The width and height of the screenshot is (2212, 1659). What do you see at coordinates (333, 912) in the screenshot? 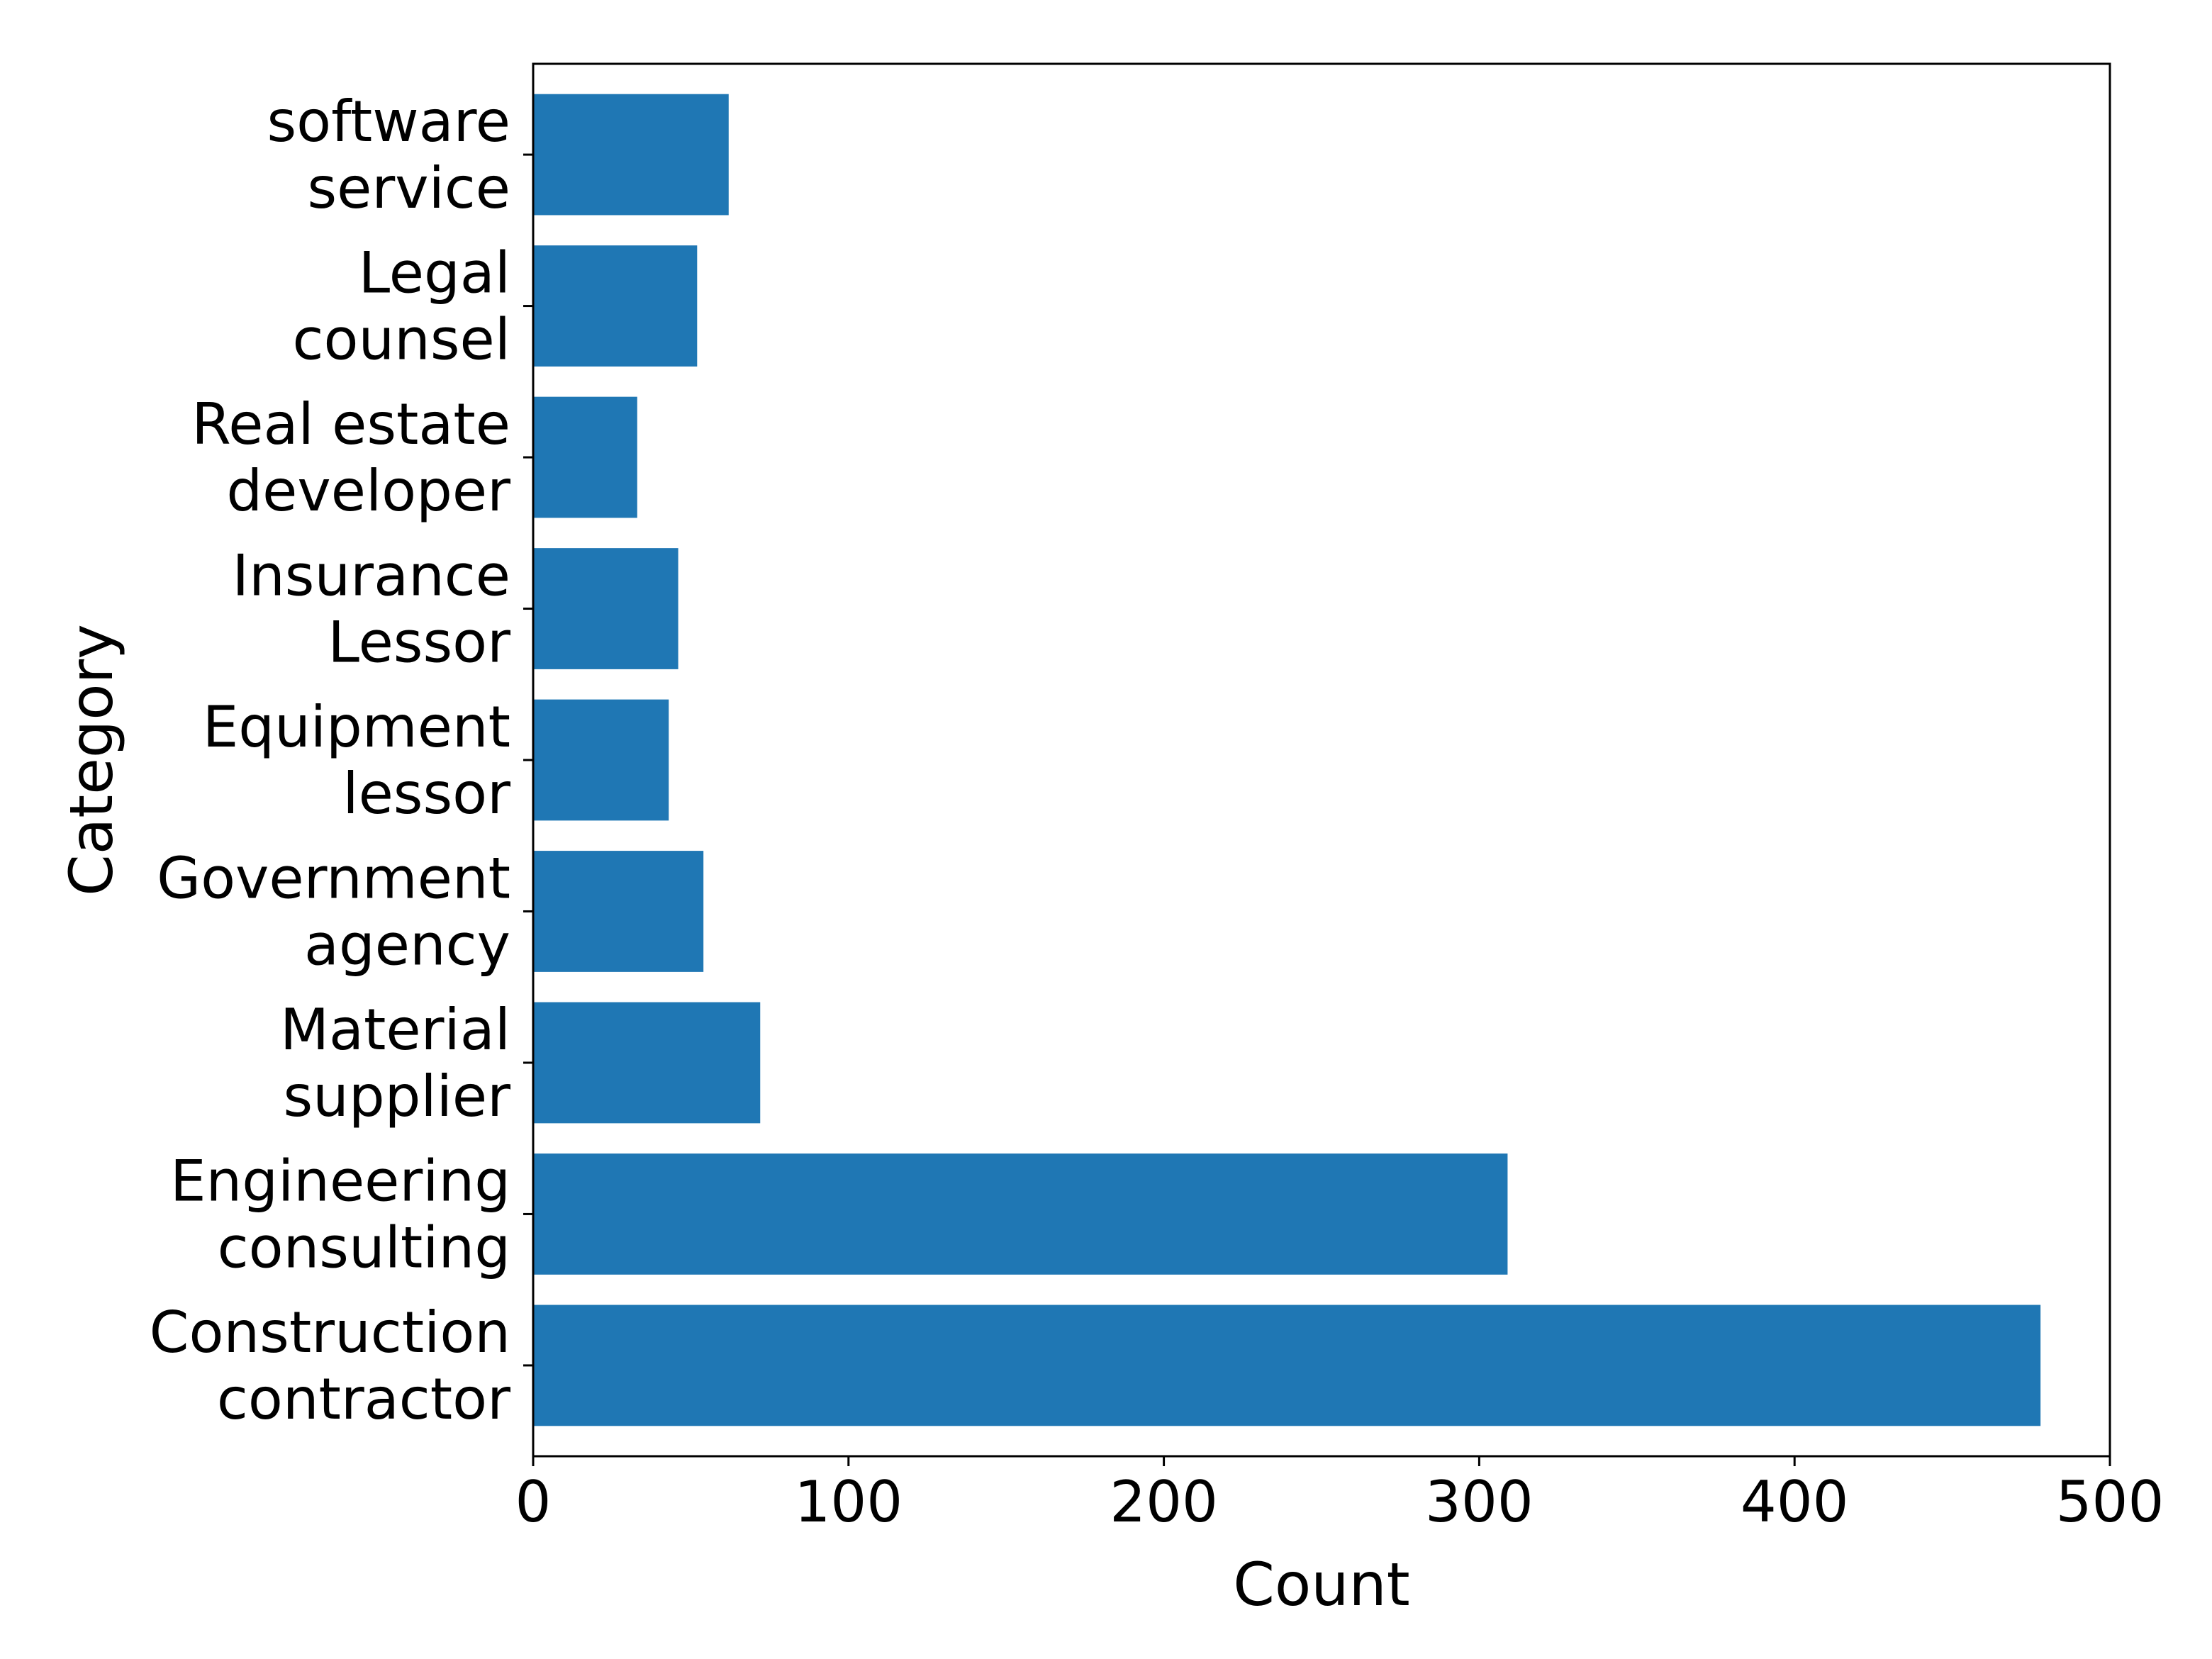
I see `y-tick-label: Government agency` at bounding box center [333, 912].